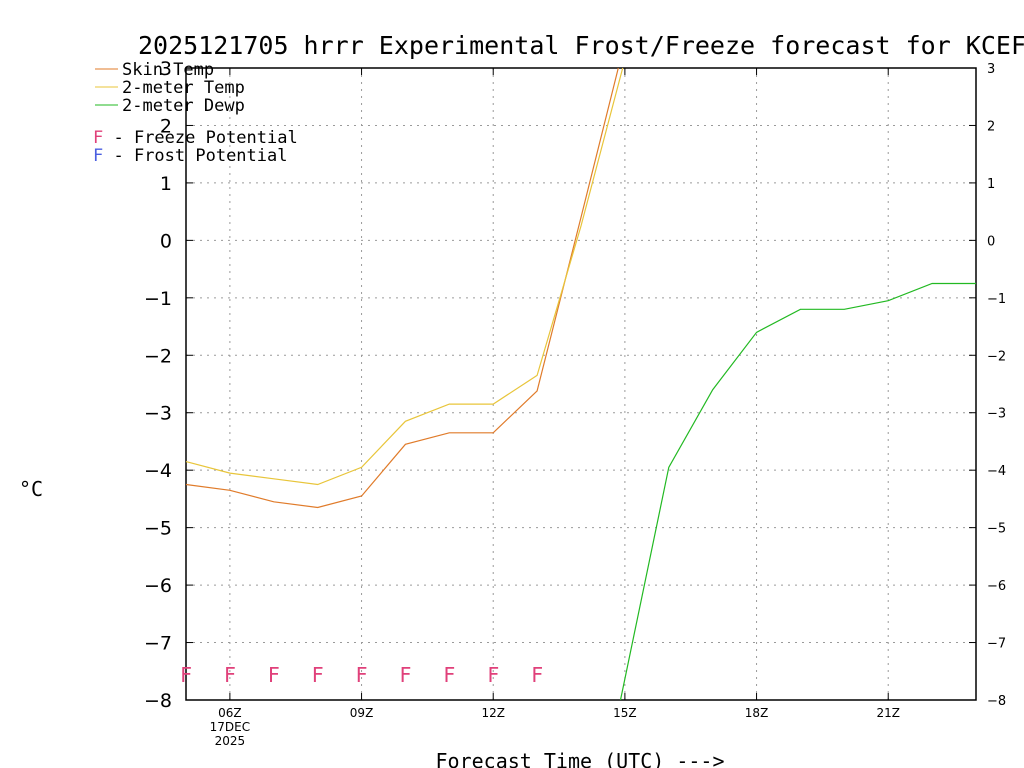 This screenshot has width=1024, height=768. Describe the element at coordinates (158, 414) in the screenshot. I see `y-tick-label-left: −3` at that location.